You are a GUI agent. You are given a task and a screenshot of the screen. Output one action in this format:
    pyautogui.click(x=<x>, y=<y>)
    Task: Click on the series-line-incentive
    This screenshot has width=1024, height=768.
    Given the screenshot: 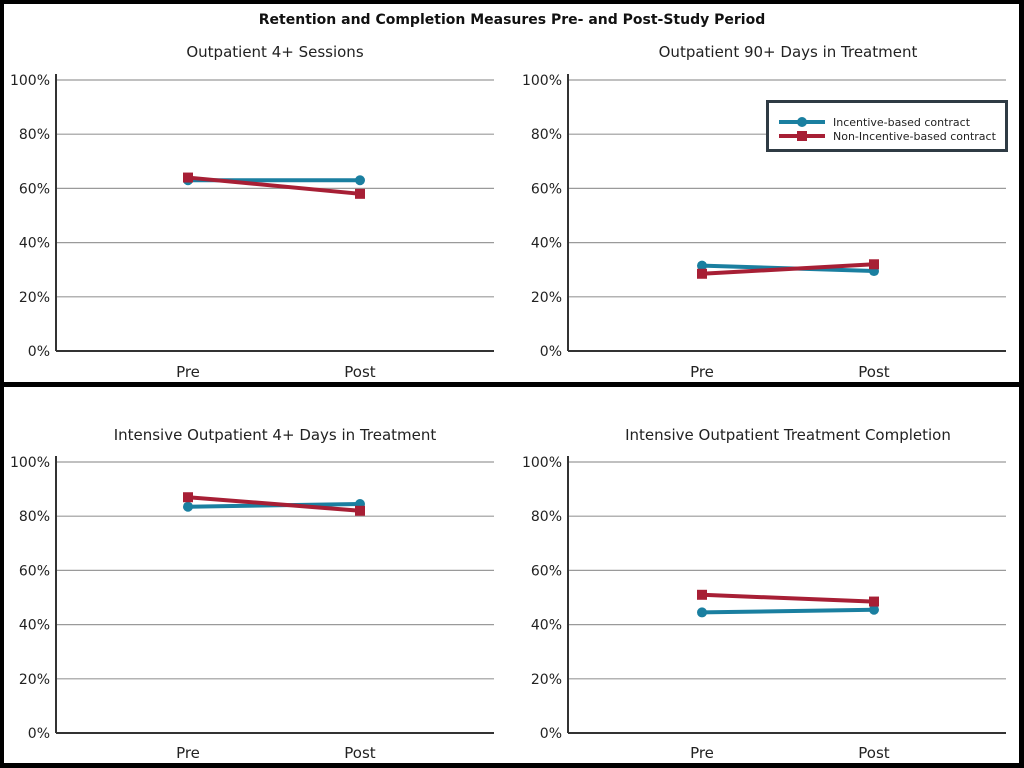 What is the action you would take?
    pyautogui.click(x=788, y=611)
    